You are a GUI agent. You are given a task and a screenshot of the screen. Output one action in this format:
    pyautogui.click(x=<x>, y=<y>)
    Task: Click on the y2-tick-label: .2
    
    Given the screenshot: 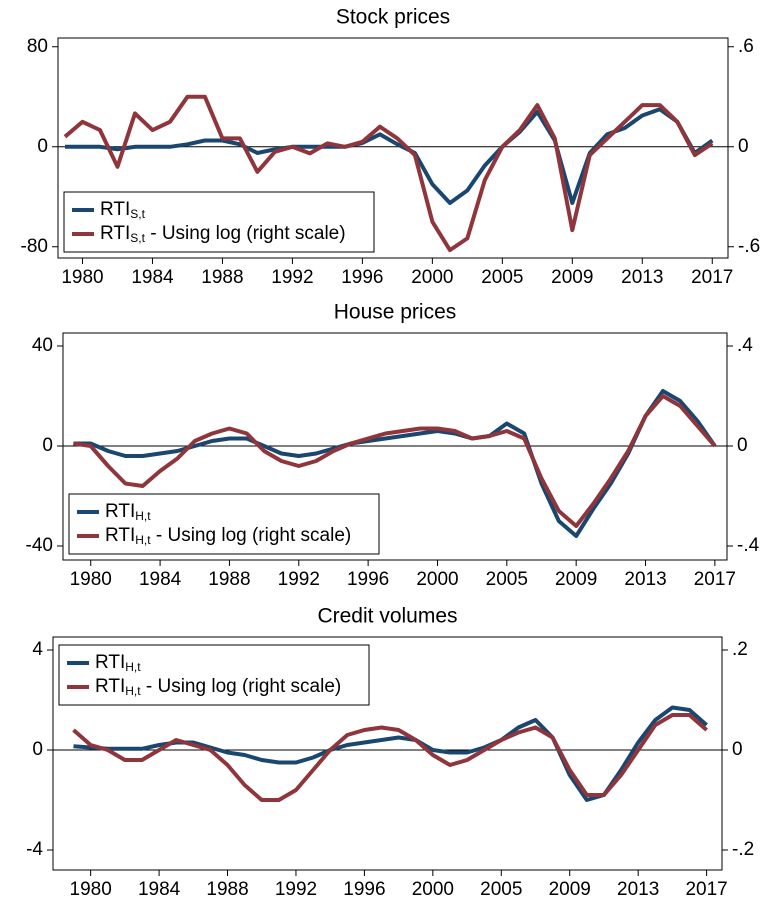 What is the action you would take?
    pyautogui.click(x=740, y=649)
    